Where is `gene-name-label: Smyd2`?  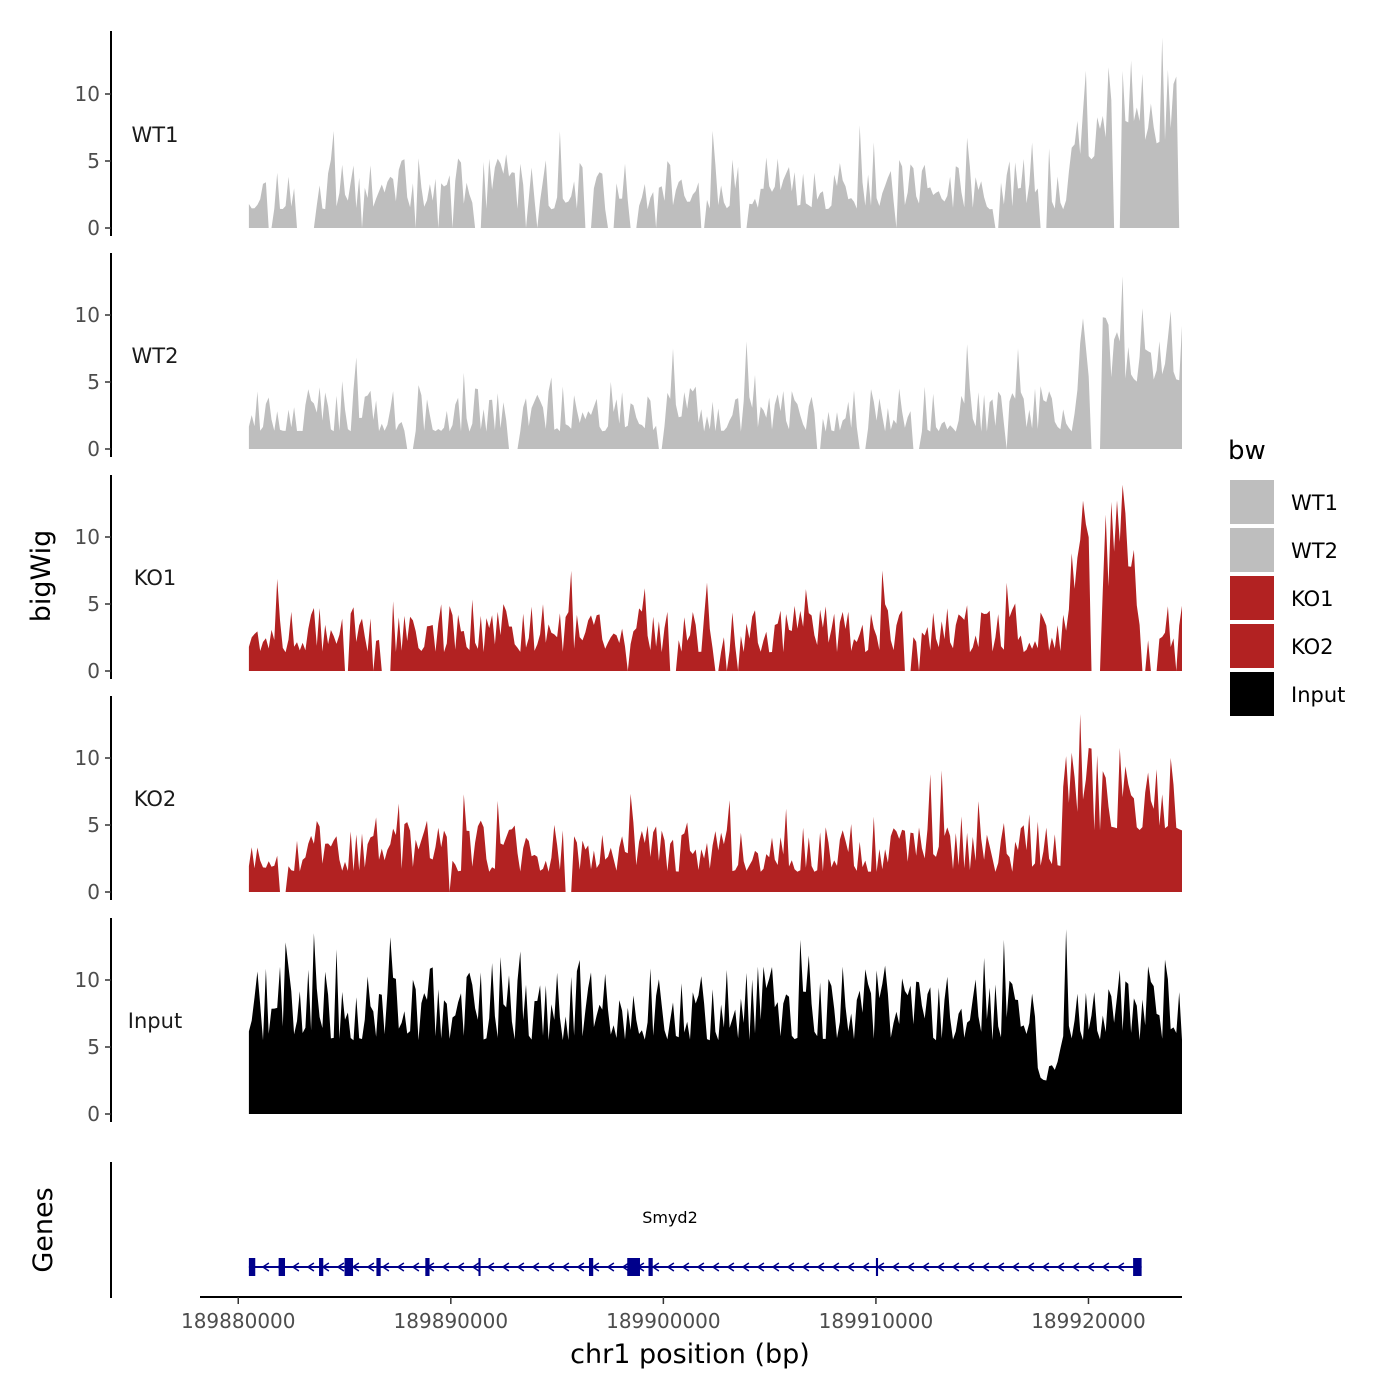 gene-name-label: Smyd2 is located at coordinates (670, 1217).